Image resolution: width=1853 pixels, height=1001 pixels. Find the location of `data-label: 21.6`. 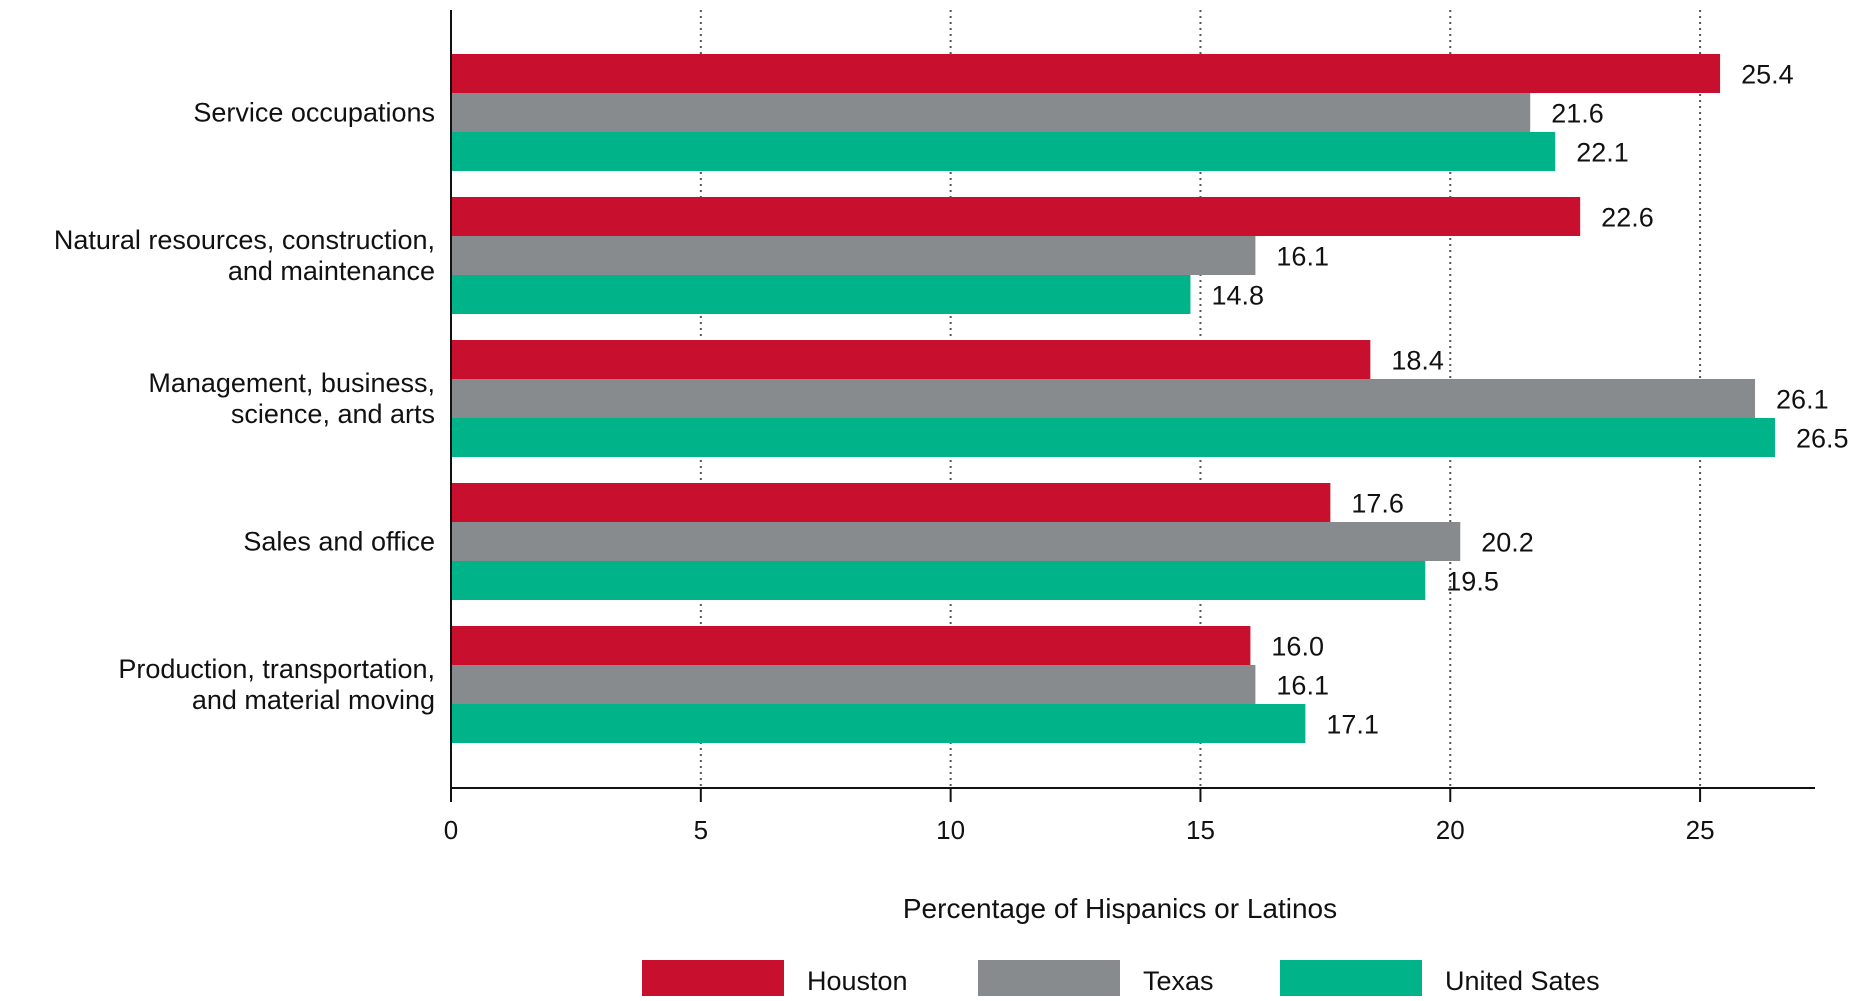

data-label: 21.6 is located at coordinates (1577, 114).